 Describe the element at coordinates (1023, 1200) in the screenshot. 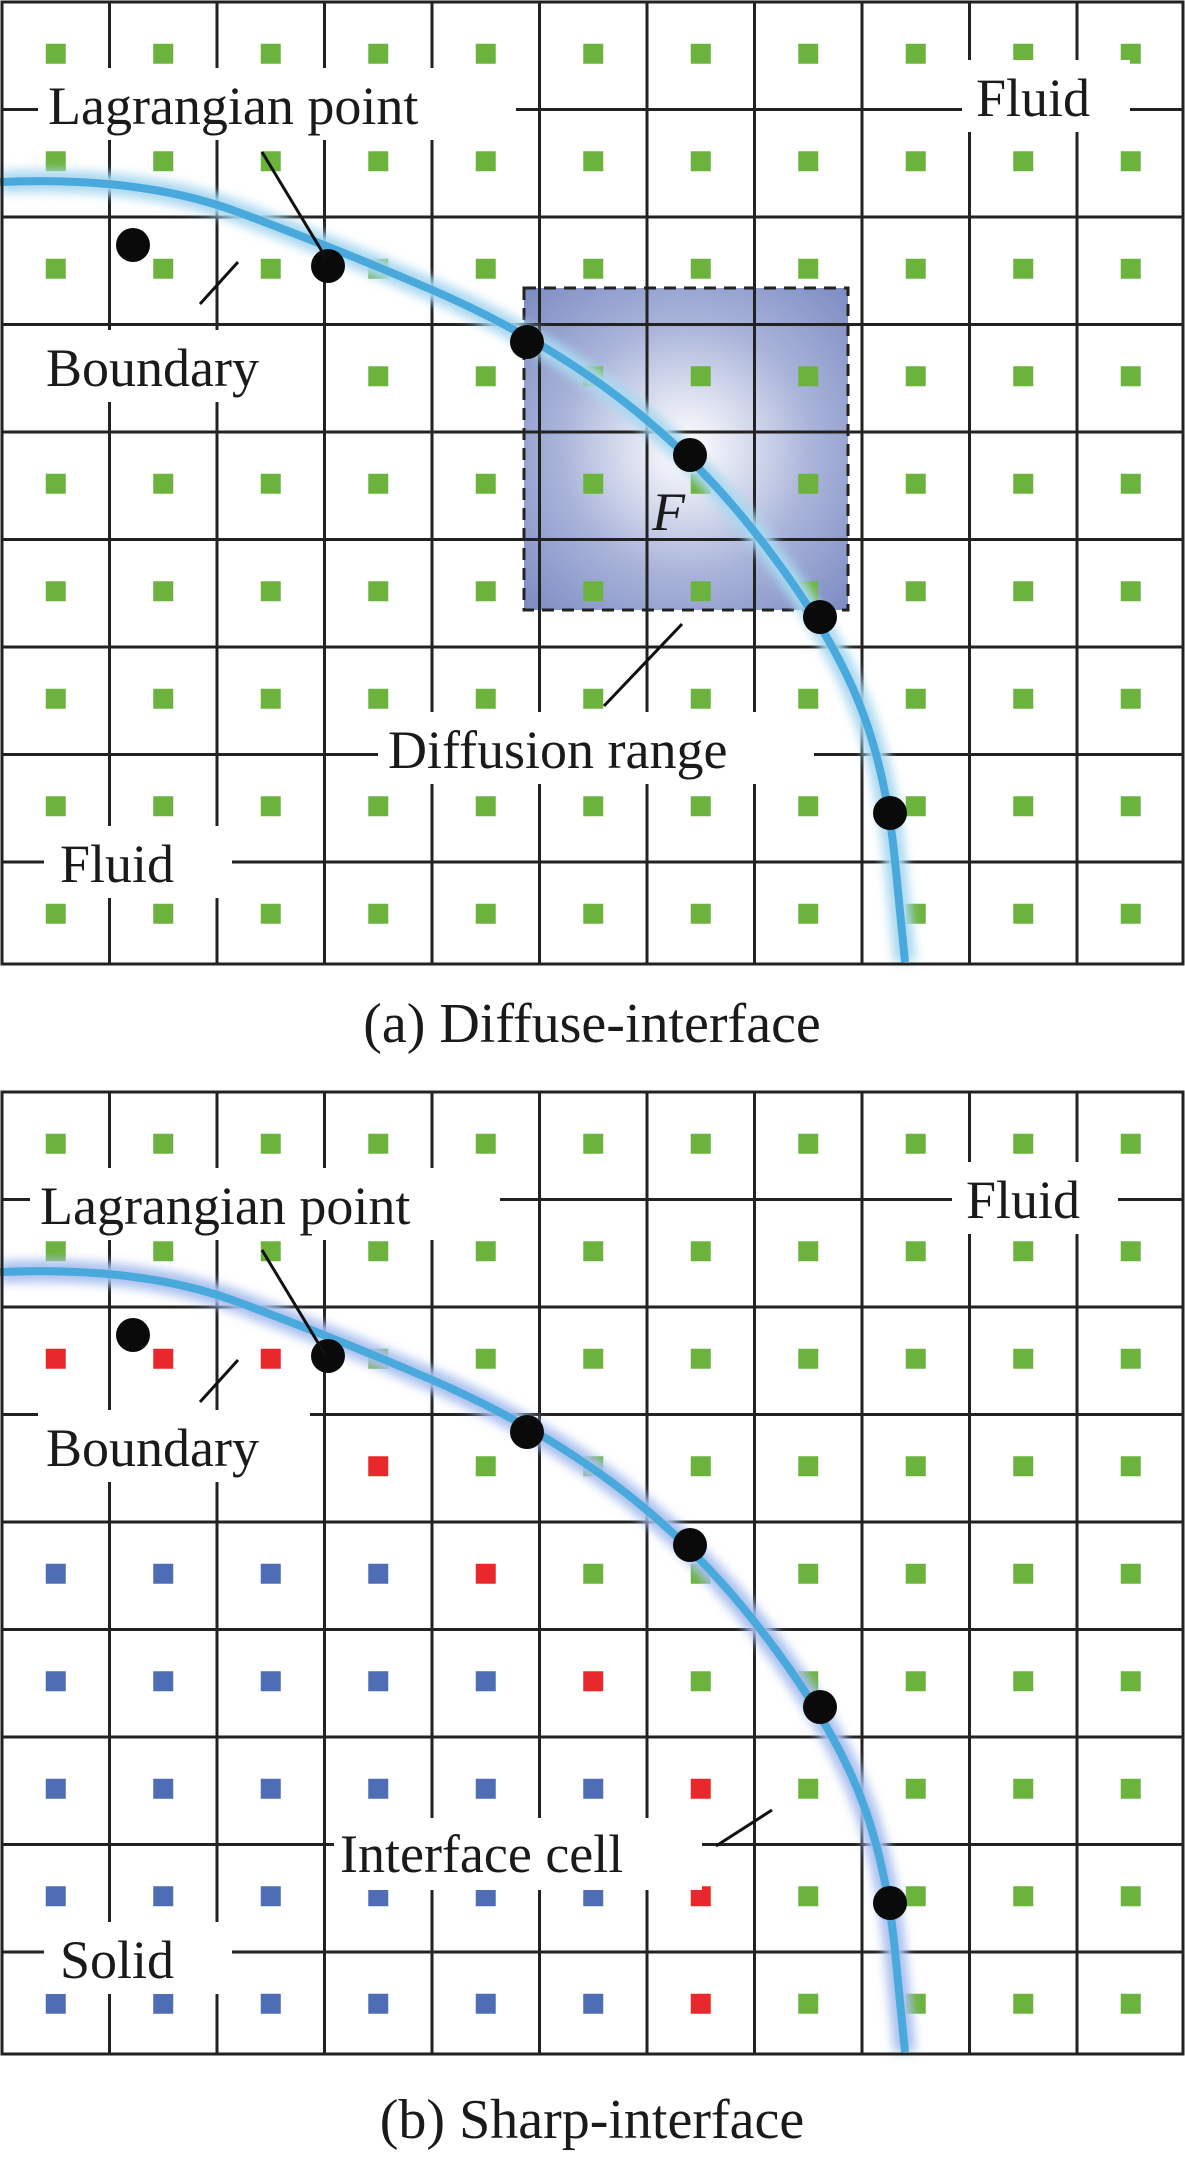

I see `fluid-label: Fluid` at that location.